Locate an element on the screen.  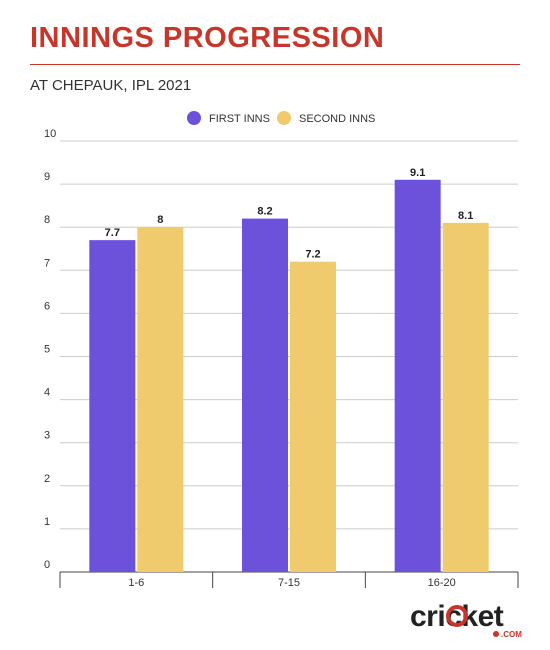
y-tick-label: 0 is located at coordinates (47, 565).